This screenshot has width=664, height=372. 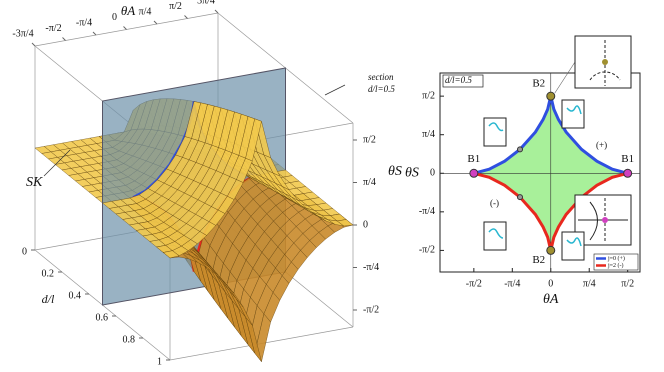 What do you see at coordinates (616, 258) in the screenshot?
I see `legend-label: j=0 (+)` at bounding box center [616, 258].